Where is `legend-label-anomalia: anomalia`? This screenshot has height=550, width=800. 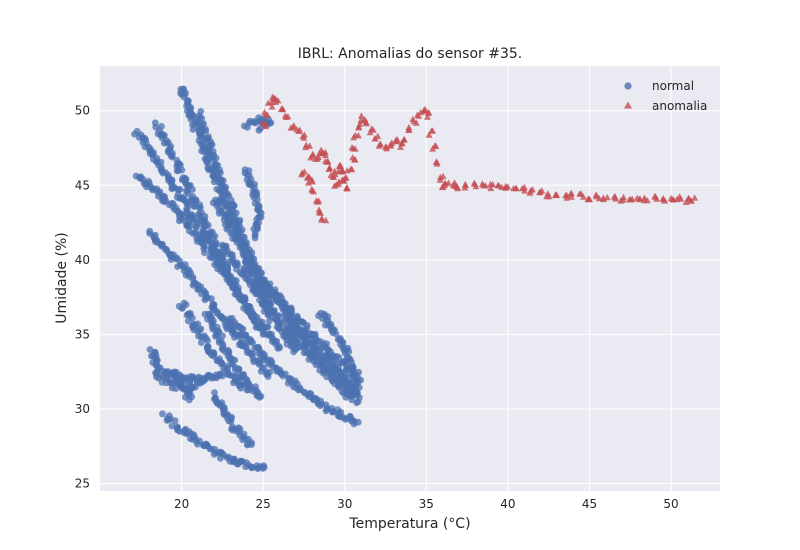 legend-label-anomalia: anomalia is located at coordinates (679, 106).